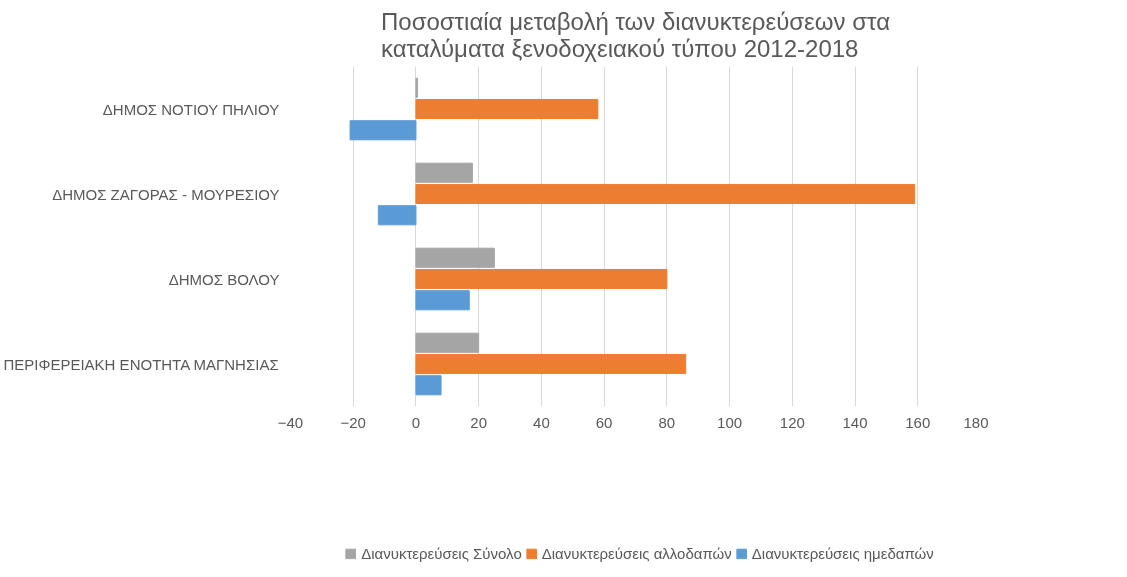 The image size is (1127, 577). What do you see at coordinates (976, 422) in the screenshot?
I see `x-tick-label: 180` at bounding box center [976, 422].